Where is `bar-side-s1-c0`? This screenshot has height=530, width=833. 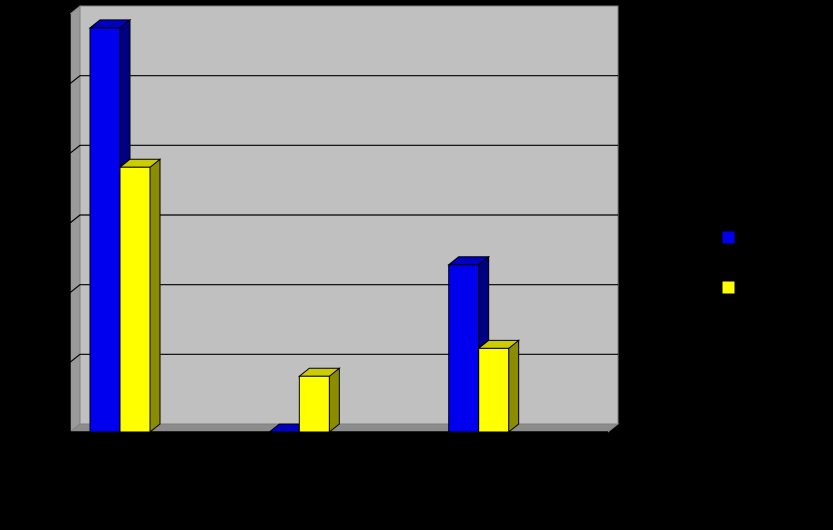
bar-side-s1-c0 is located at coordinates (155, 296).